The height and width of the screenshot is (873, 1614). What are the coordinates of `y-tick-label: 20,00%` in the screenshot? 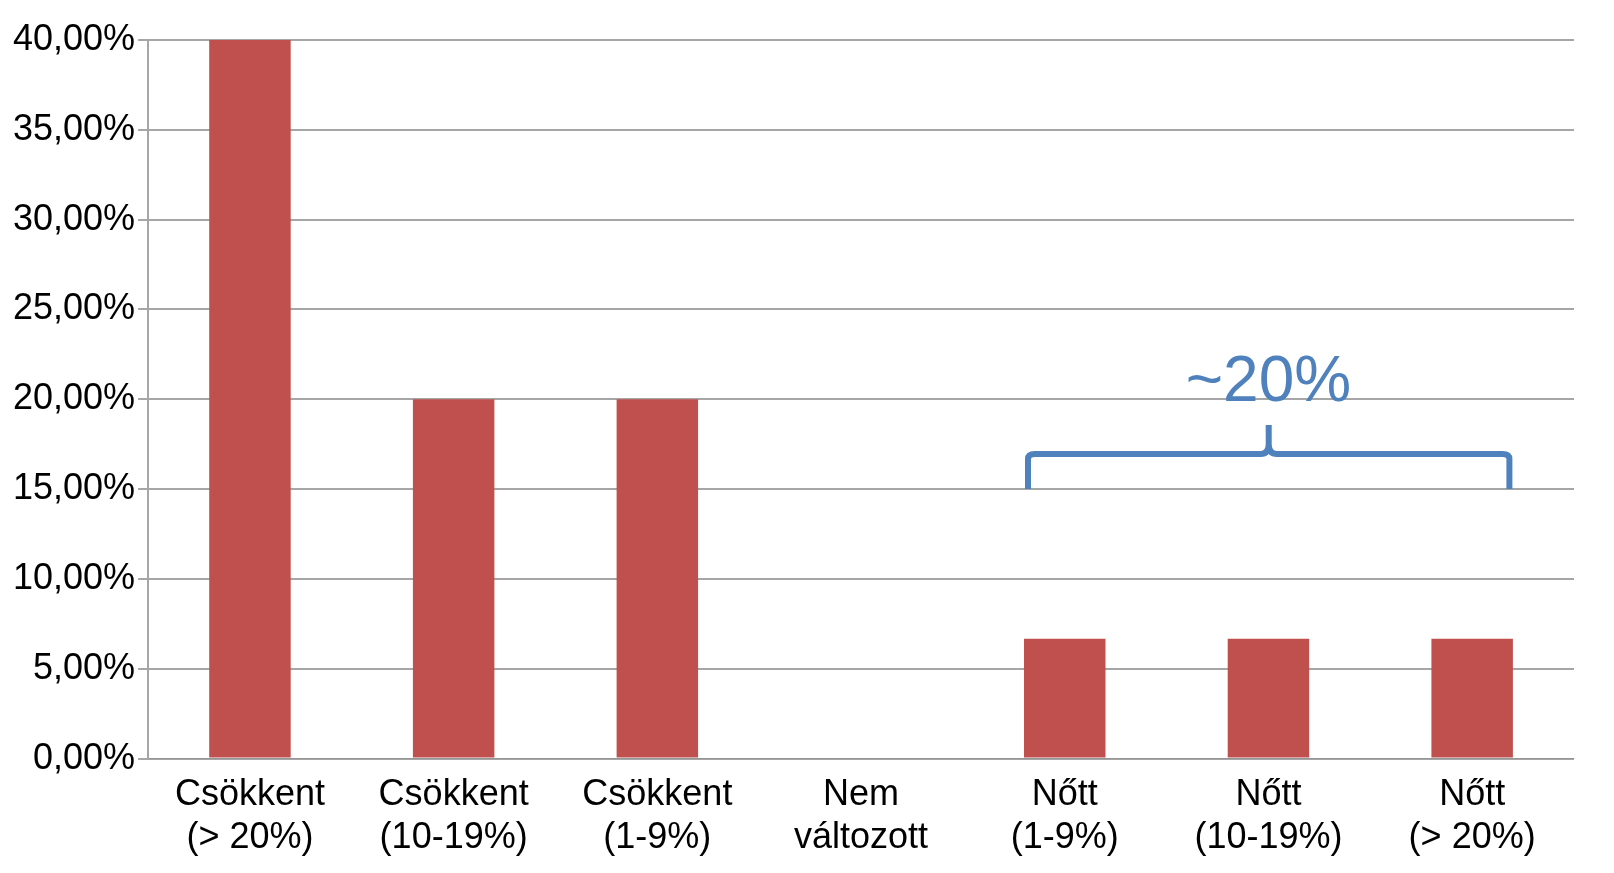 It's located at (74, 397).